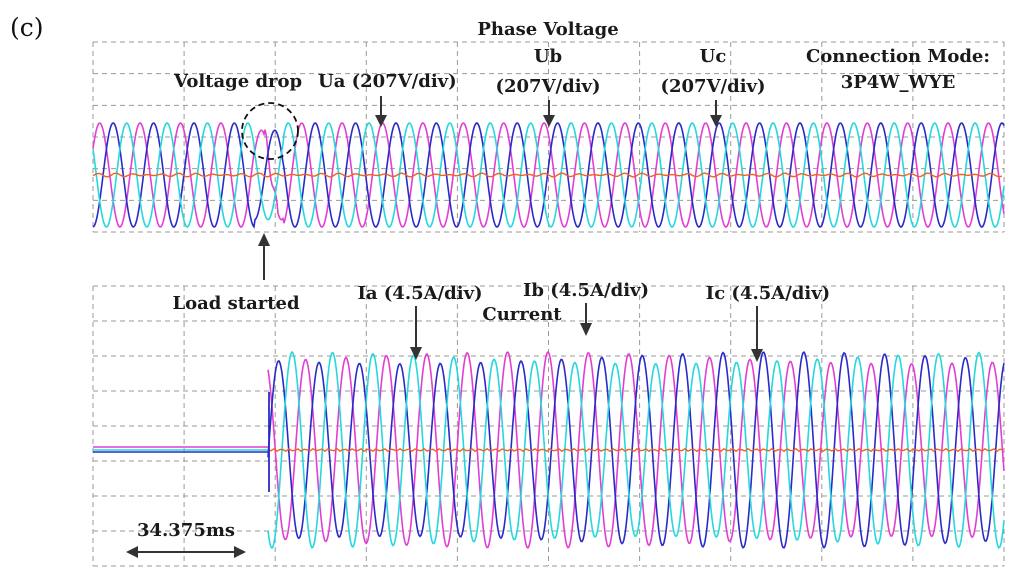  Describe the element at coordinates (522, 314) in the screenshot. I see `current-panel-title: Current` at that location.